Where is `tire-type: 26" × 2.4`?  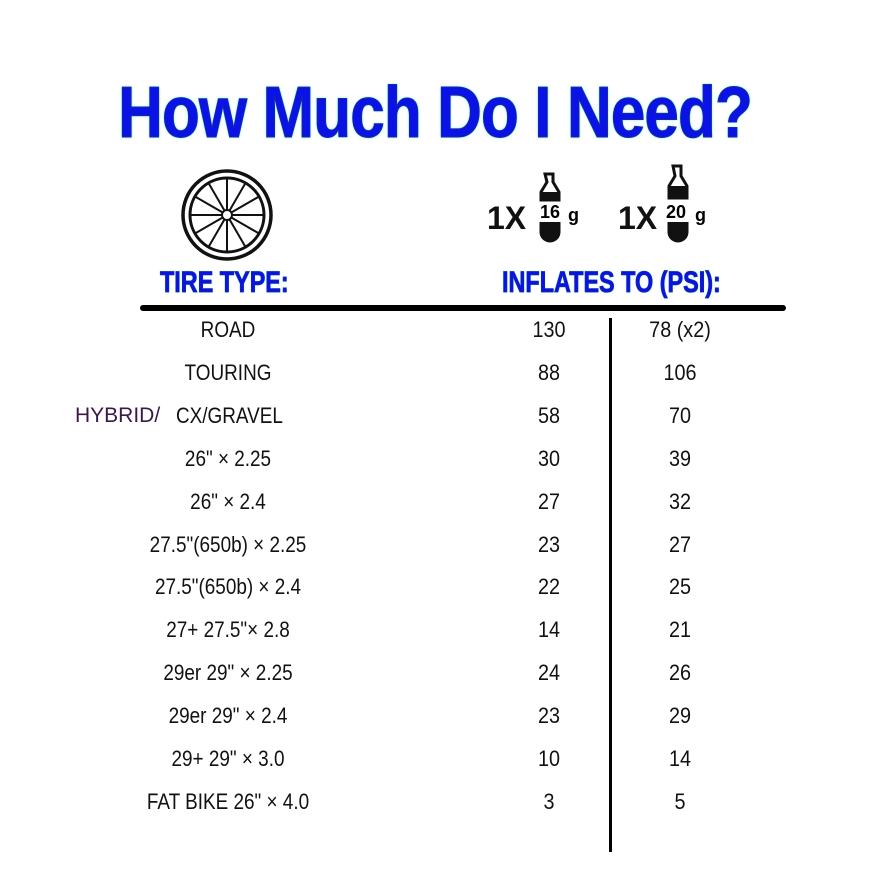 tire-type: 26" × 2.4 is located at coordinates (228, 501).